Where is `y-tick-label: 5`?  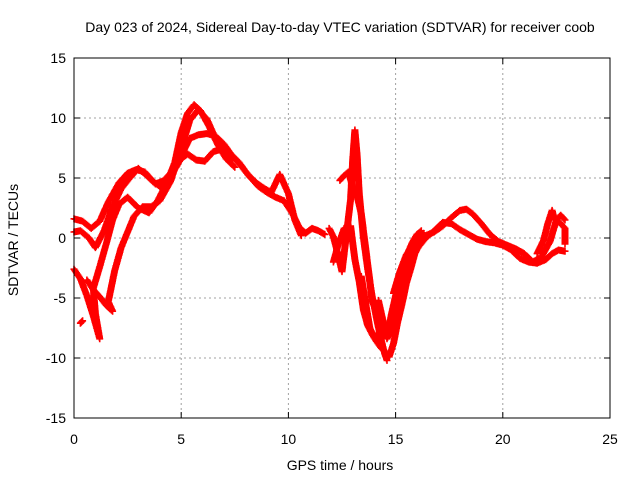 y-tick-label: 5 is located at coordinates (62, 178).